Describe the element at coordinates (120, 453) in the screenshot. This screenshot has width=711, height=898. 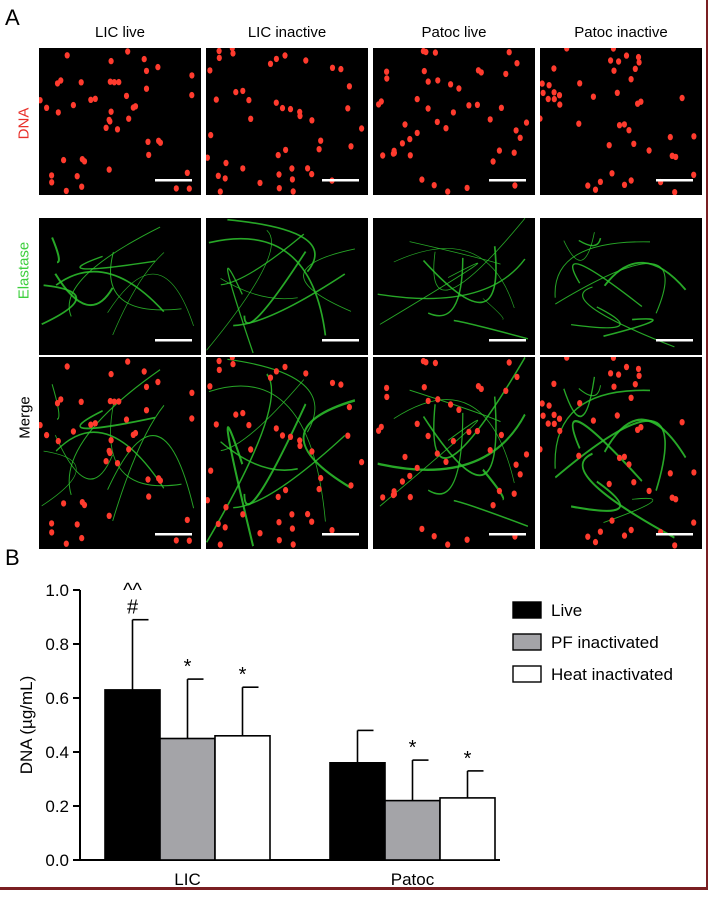
I see `micrograph-merge-lic-live` at that location.